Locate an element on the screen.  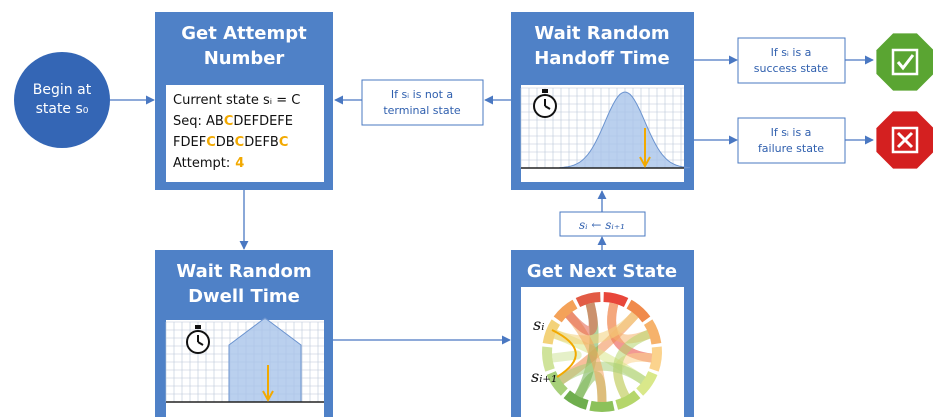
start-label: Begin at is located at coordinates (62, 90).